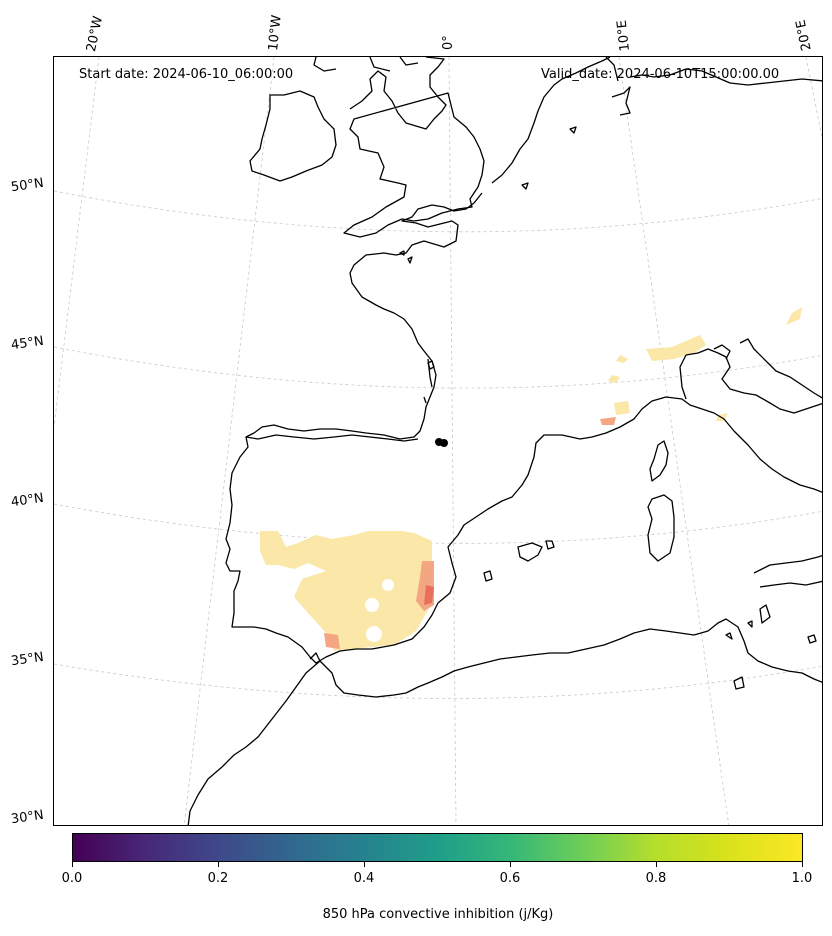 This screenshot has height=936, width=832. What do you see at coordinates (448, 42) in the screenshot?
I see `lon-tick-0: 0°` at bounding box center [448, 42].